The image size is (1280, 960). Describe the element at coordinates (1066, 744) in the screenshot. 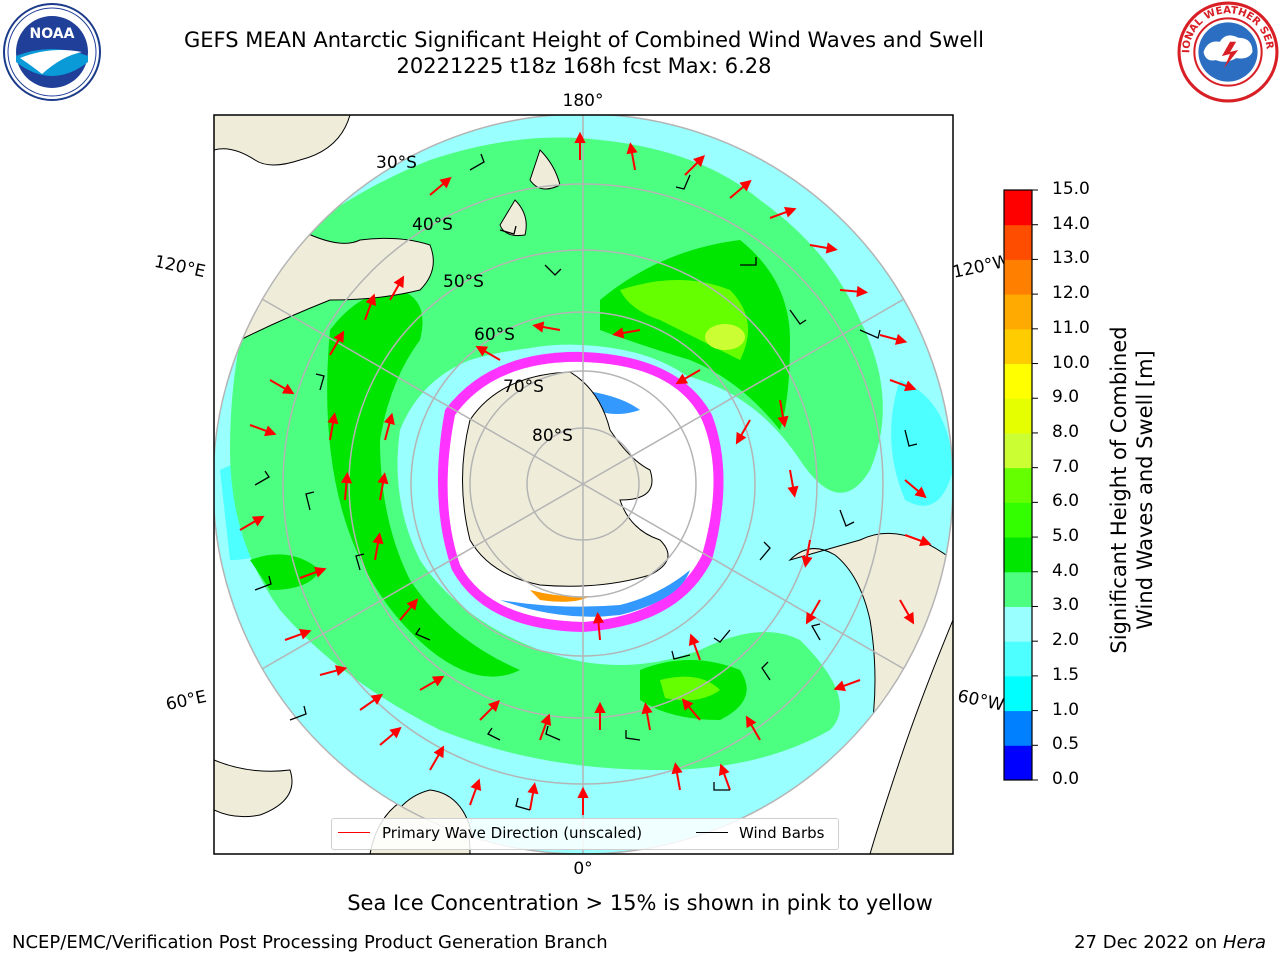

I see `colorbar-tick-label: 0.5` at that location.